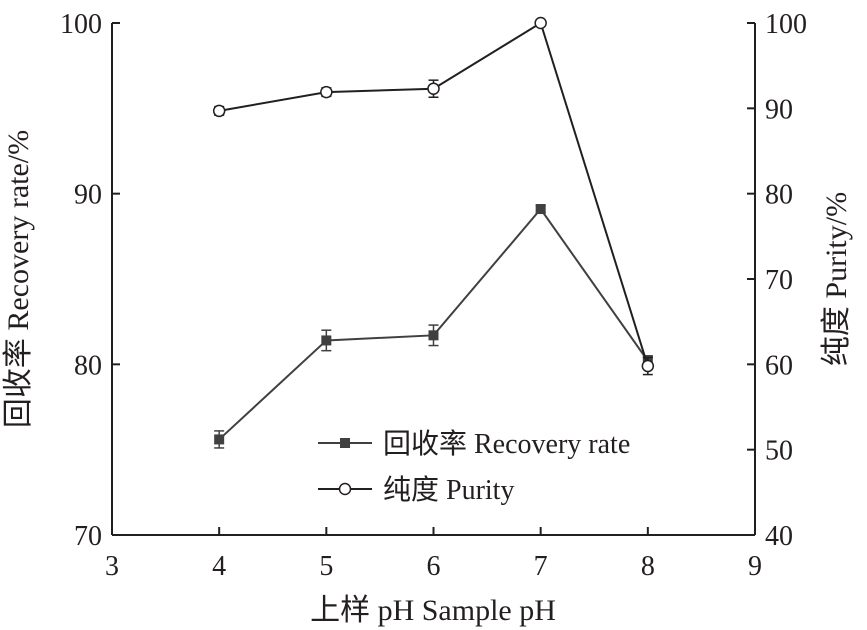 The image size is (867, 630). Describe the element at coordinates (779, 365) in the screenshot. I see `y-right-tick-label: 60` at that location.